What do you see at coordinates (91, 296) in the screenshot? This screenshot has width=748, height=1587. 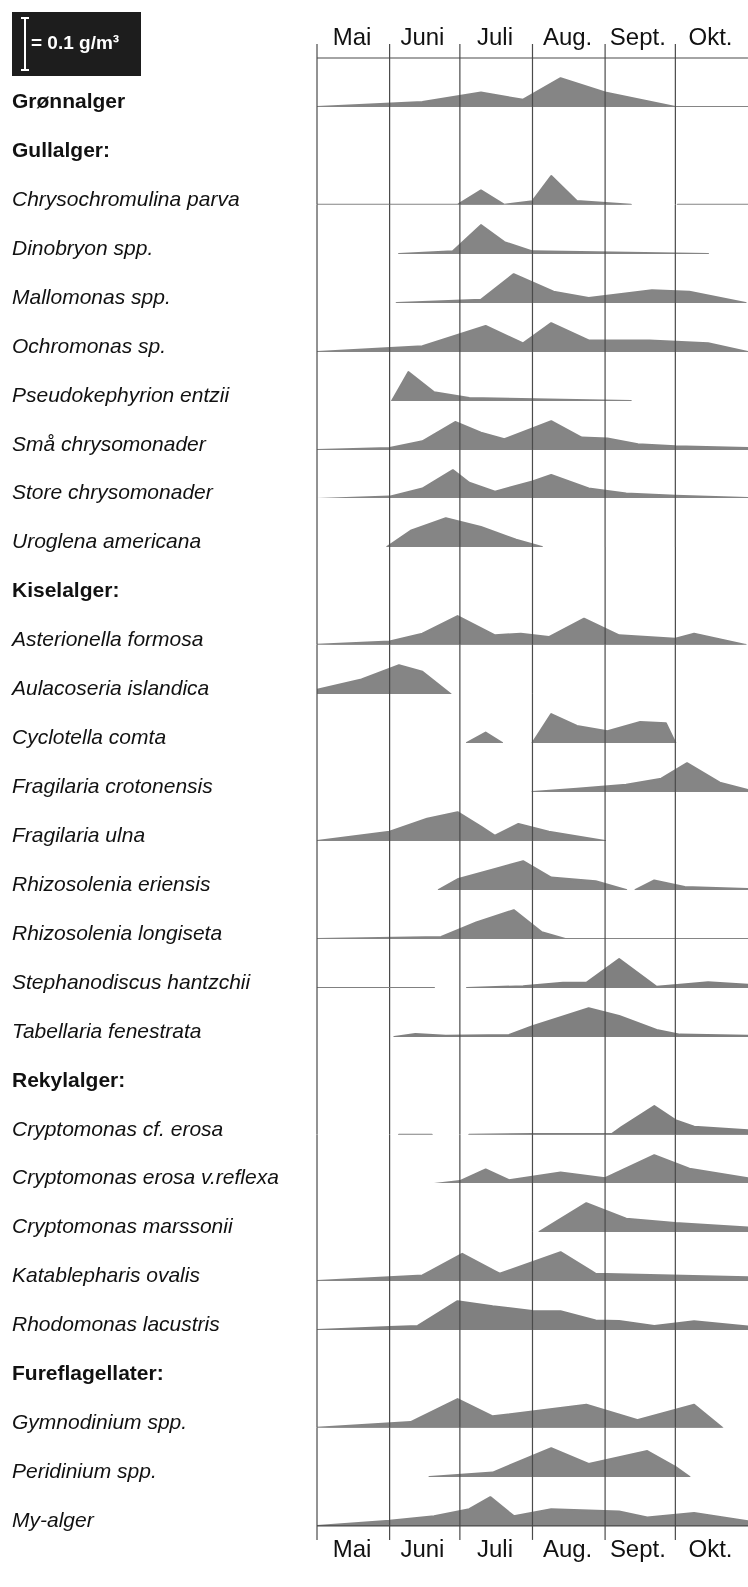 I see `y-axis-title: Mallomonas spp.` at bounding box center [91, 296].